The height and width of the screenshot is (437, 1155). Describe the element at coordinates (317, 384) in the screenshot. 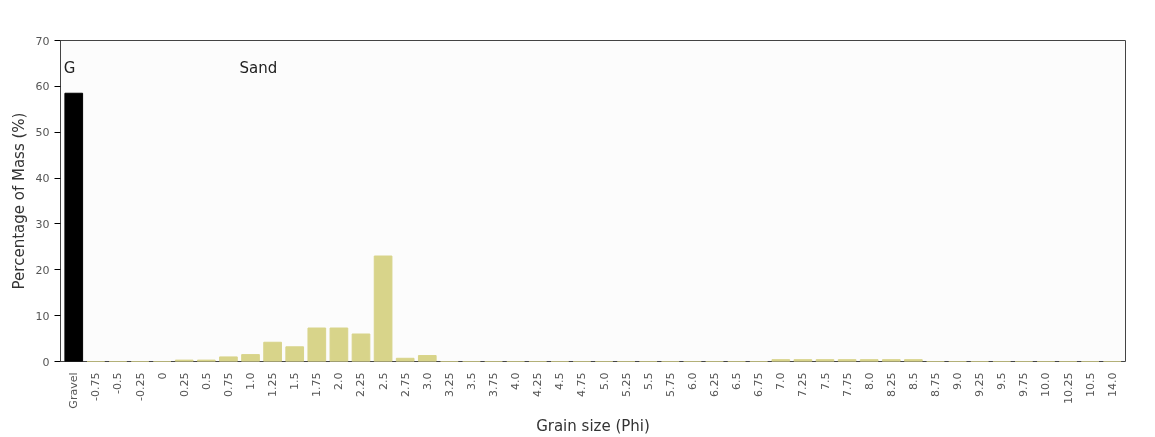

I see `x-tick-label: 1.75` at that location.